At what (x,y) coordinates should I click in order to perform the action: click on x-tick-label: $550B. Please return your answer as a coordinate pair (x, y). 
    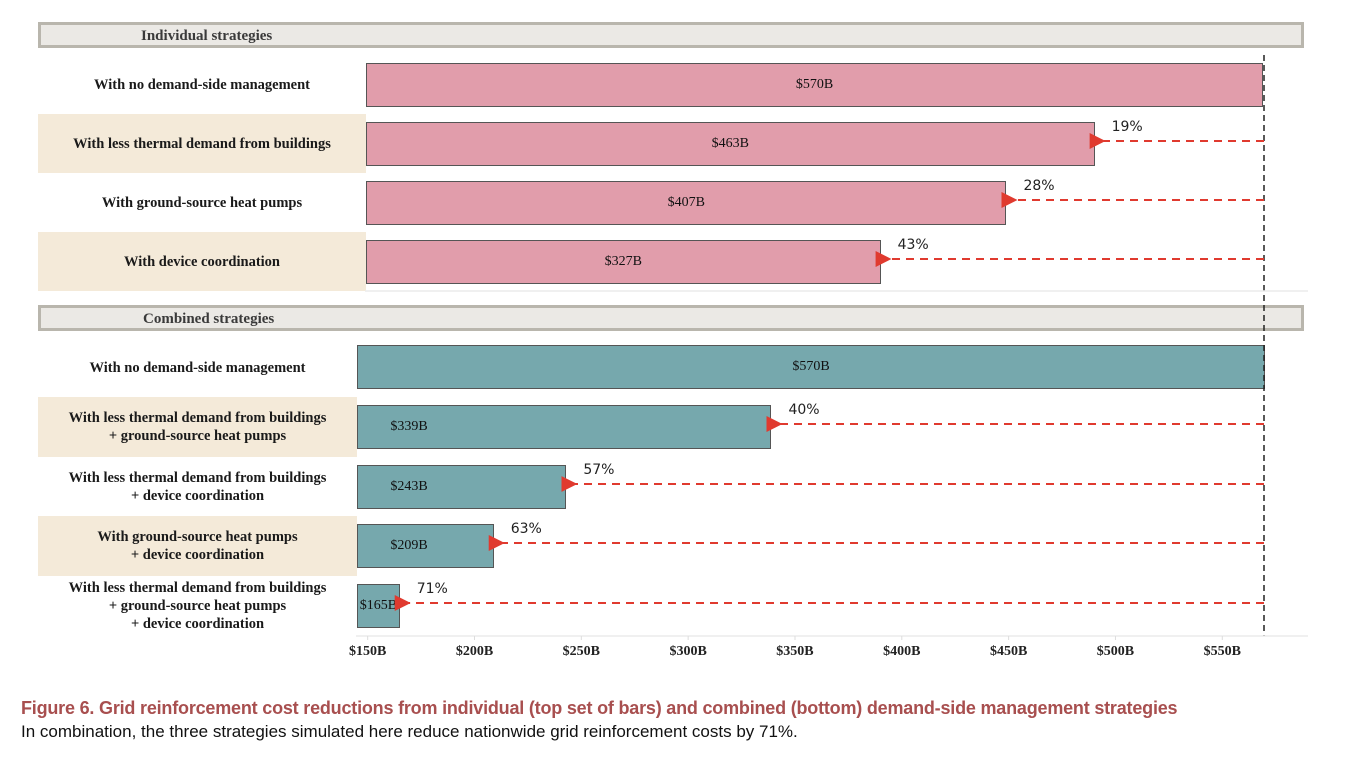
    Looking at the image, I should click on (1222, 651).